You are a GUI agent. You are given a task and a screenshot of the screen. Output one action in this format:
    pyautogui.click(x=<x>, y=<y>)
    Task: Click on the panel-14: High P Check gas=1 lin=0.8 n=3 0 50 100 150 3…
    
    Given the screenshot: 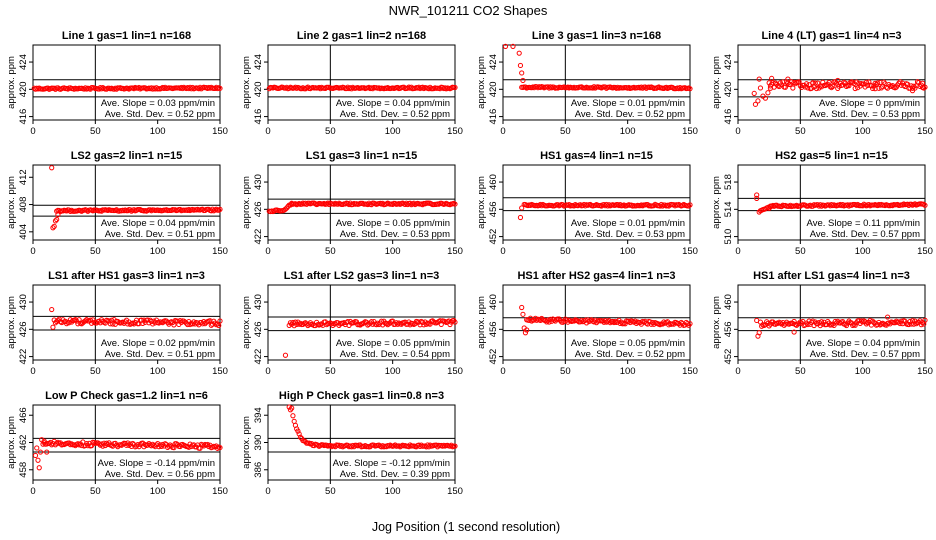 What is the action you would take?
    pyautogui.click(x=352, y=443)
    